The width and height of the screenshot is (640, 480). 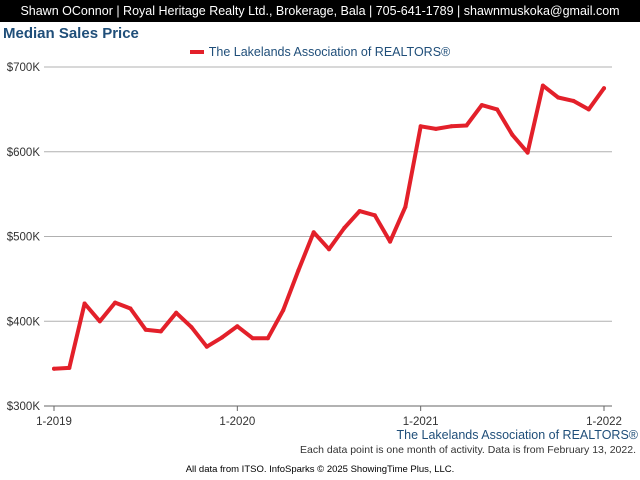 I want to click on y-axis-labels: $700K $600K $500K $400K $300K, so click(x=24, y=237).